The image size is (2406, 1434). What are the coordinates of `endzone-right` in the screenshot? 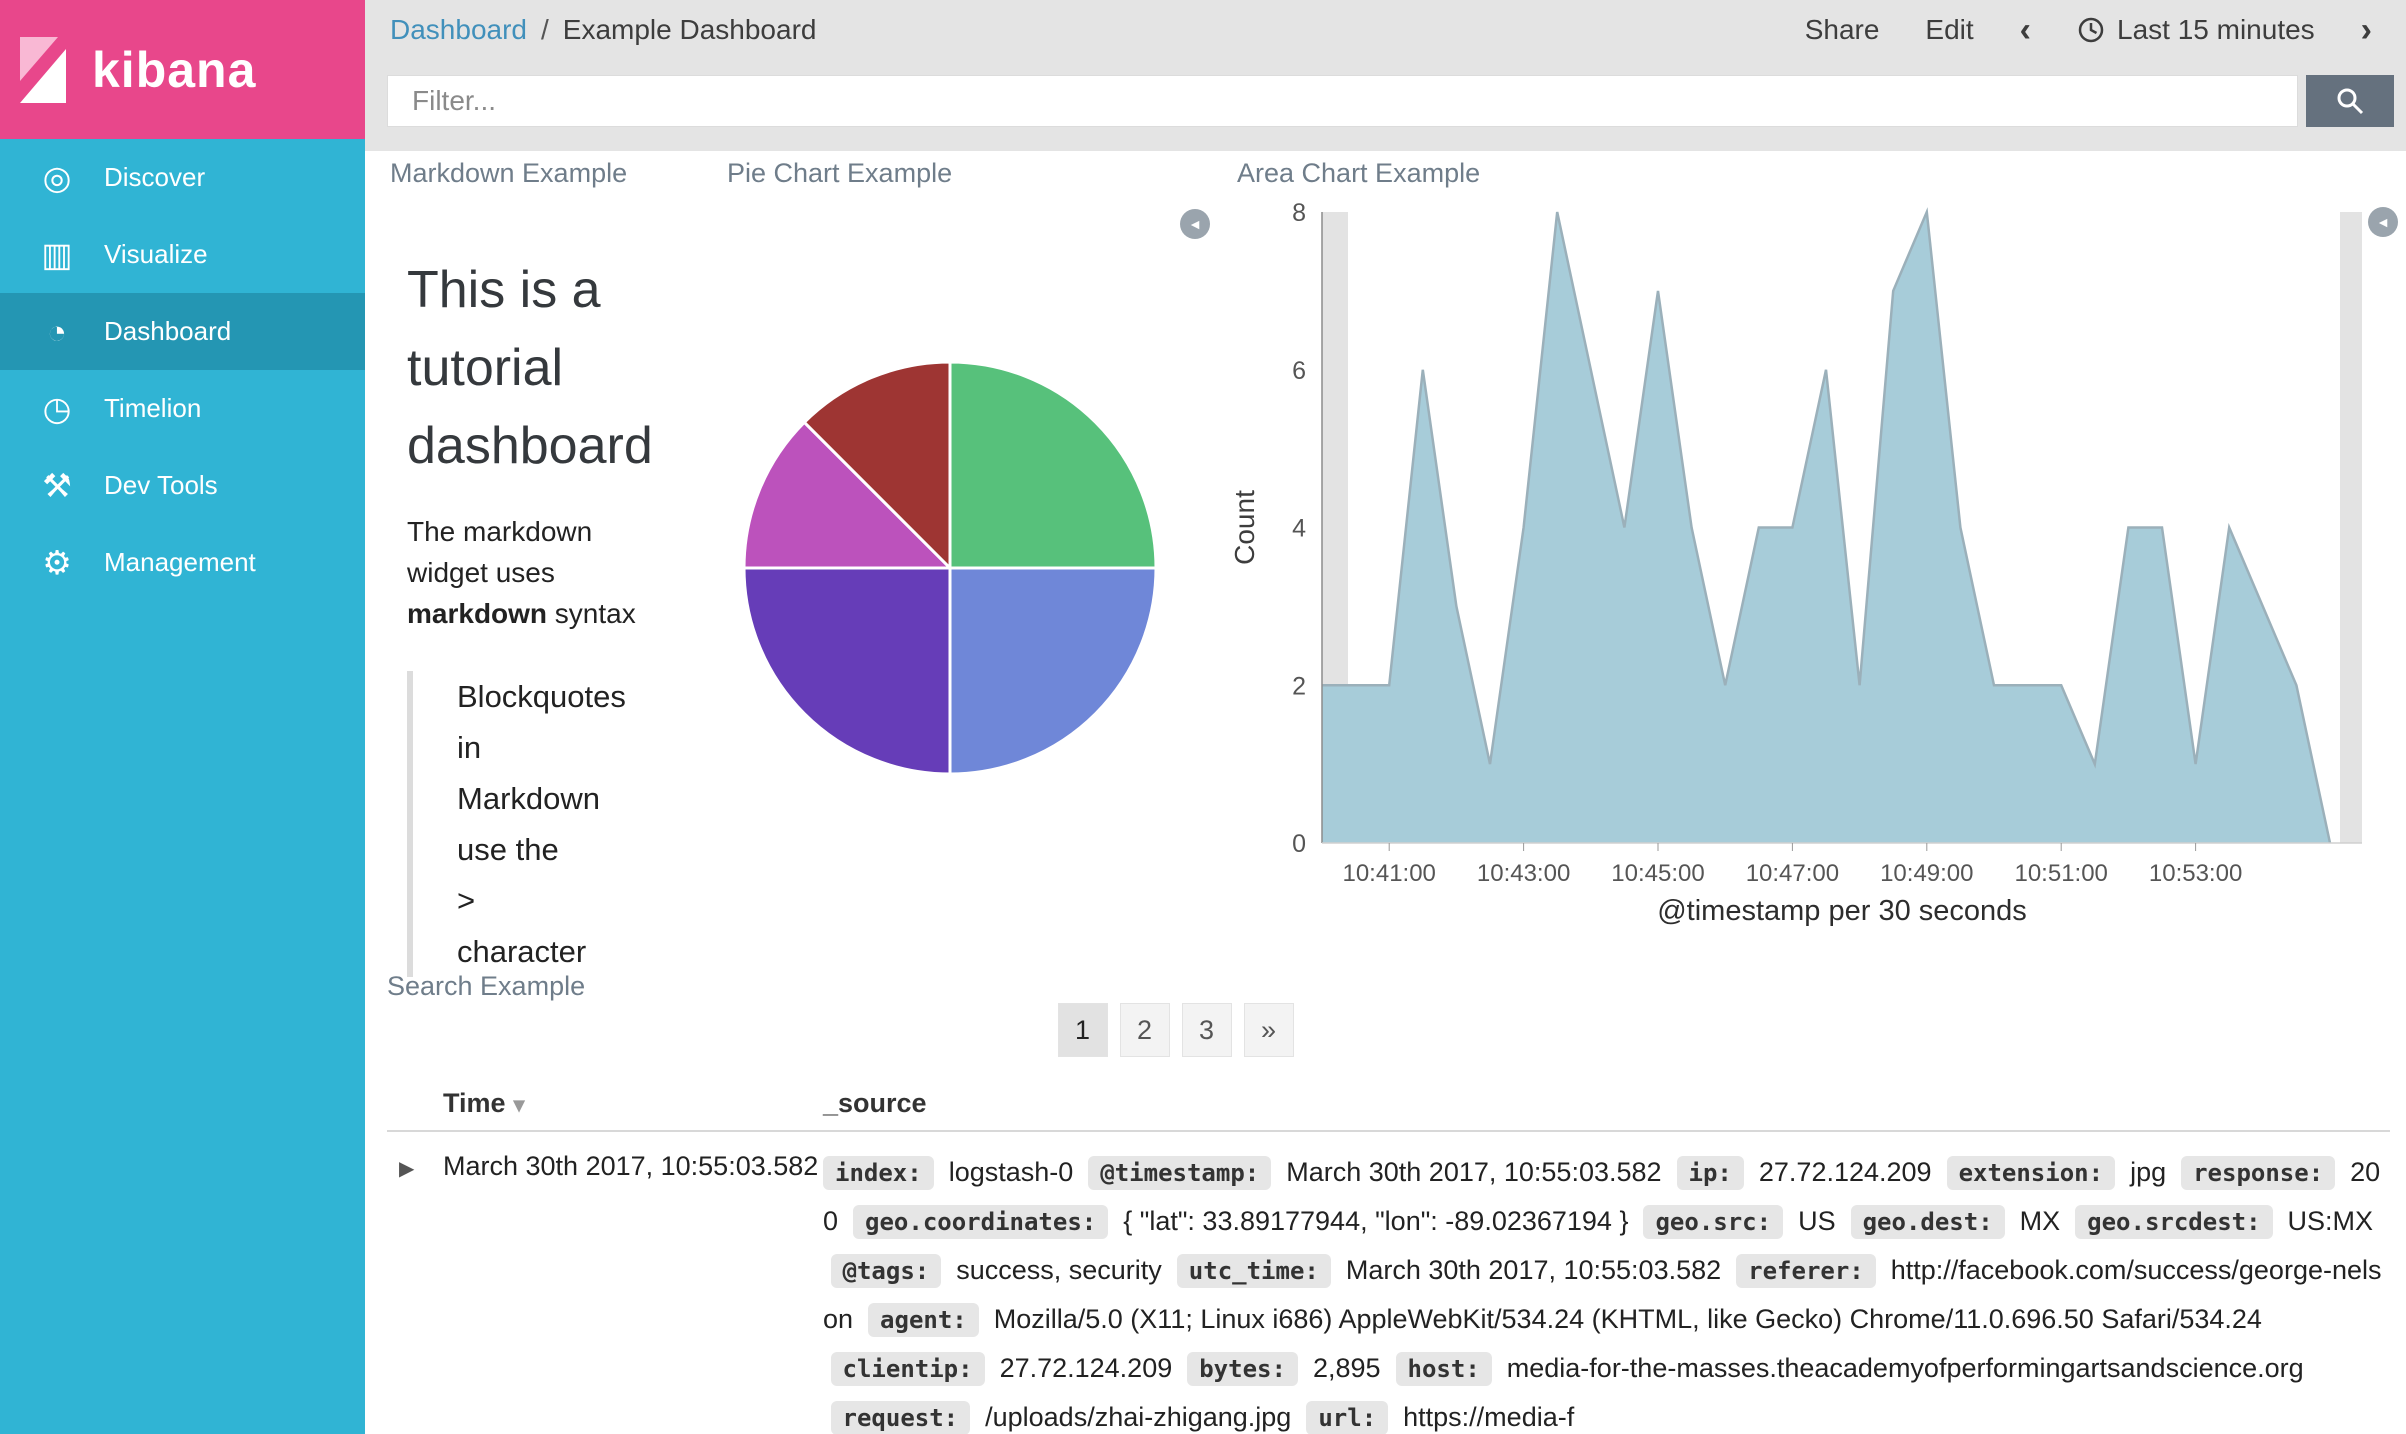 It's located at (2351, 527).